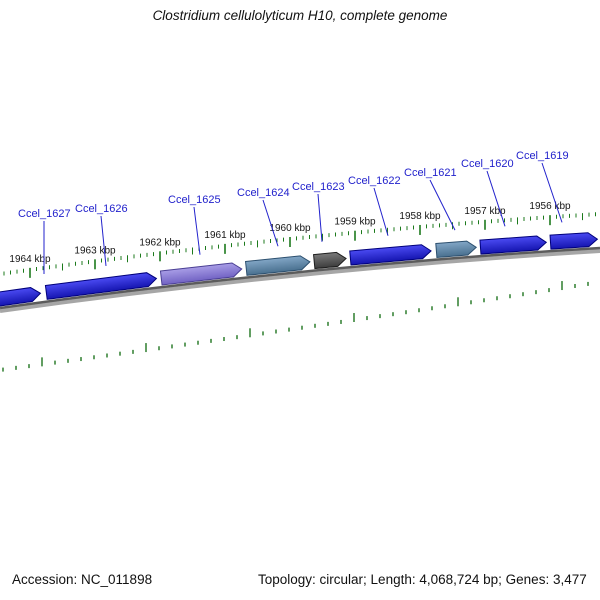  What do you see at coordinates (30, 259) in the screenshot?
I see `ruler-label: 1964 kbp` at bounding box center [30, 259].